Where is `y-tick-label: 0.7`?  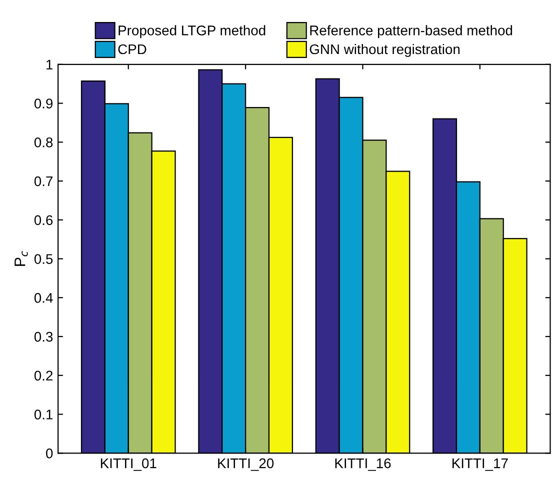 y-tick-label: 0.7 is located at coordinates (43, 181).